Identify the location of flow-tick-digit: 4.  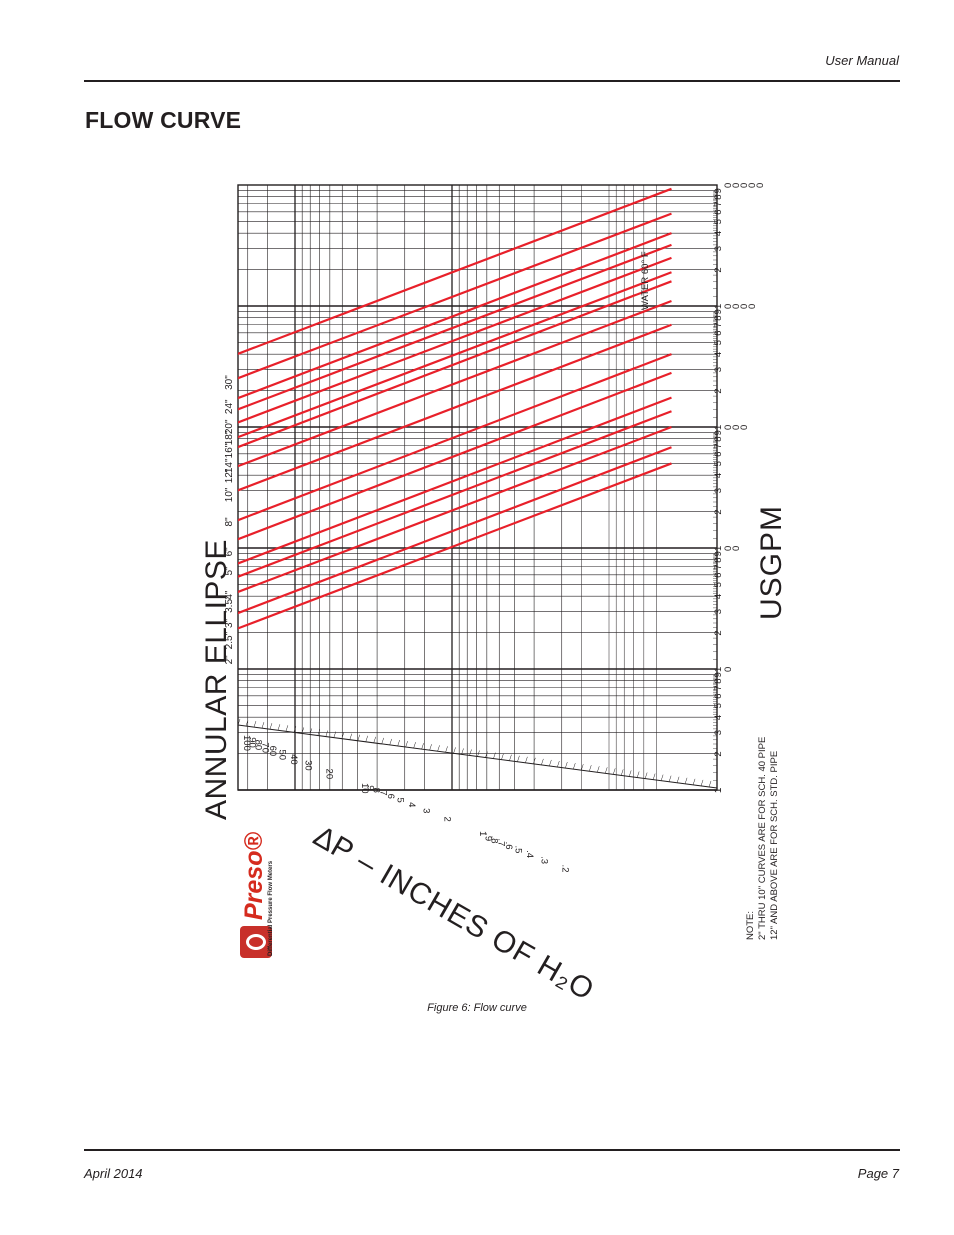
(718, 475).